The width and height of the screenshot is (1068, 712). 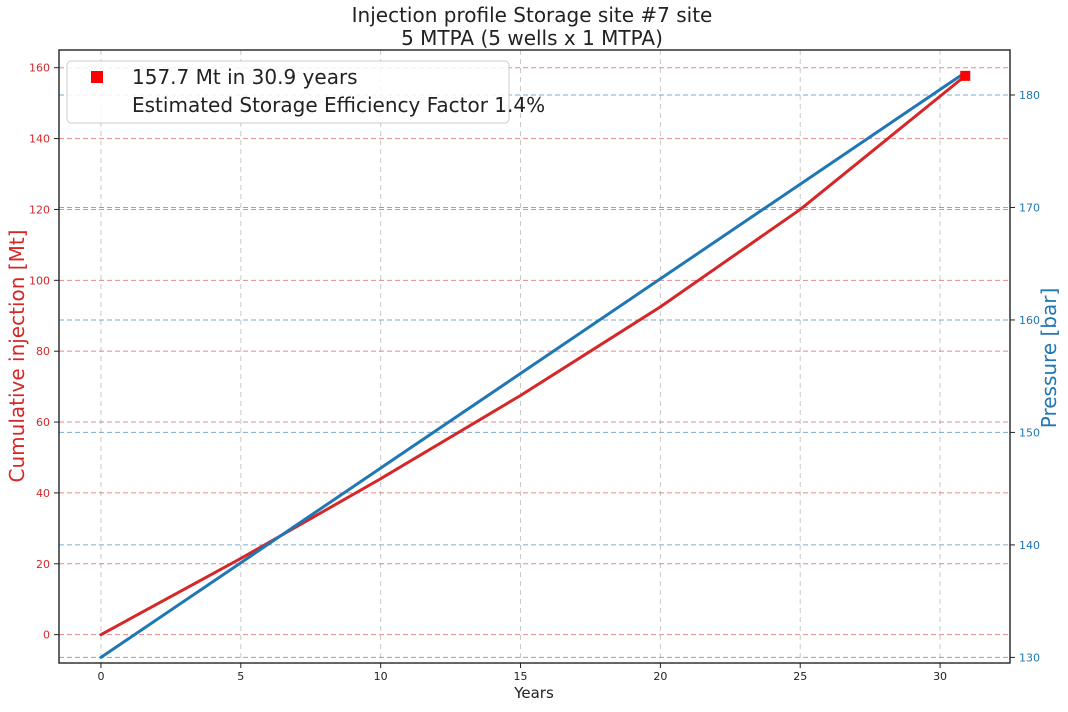 What do you see at coordinates (338, 105) in the screenshot?
I see `legend-label: Estimated Storage Efficiency Factor 1.4%` at bounding box center [338, 105].